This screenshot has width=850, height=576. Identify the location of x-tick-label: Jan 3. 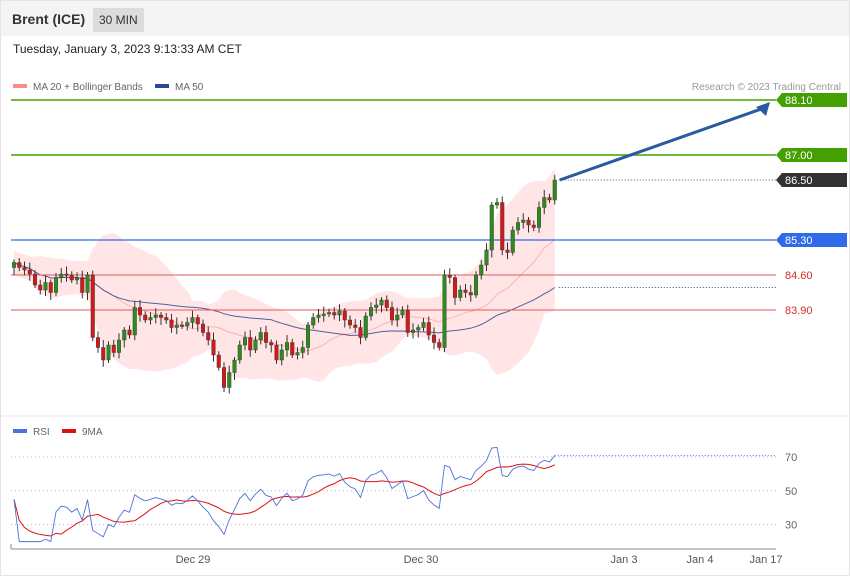
(624, 560).